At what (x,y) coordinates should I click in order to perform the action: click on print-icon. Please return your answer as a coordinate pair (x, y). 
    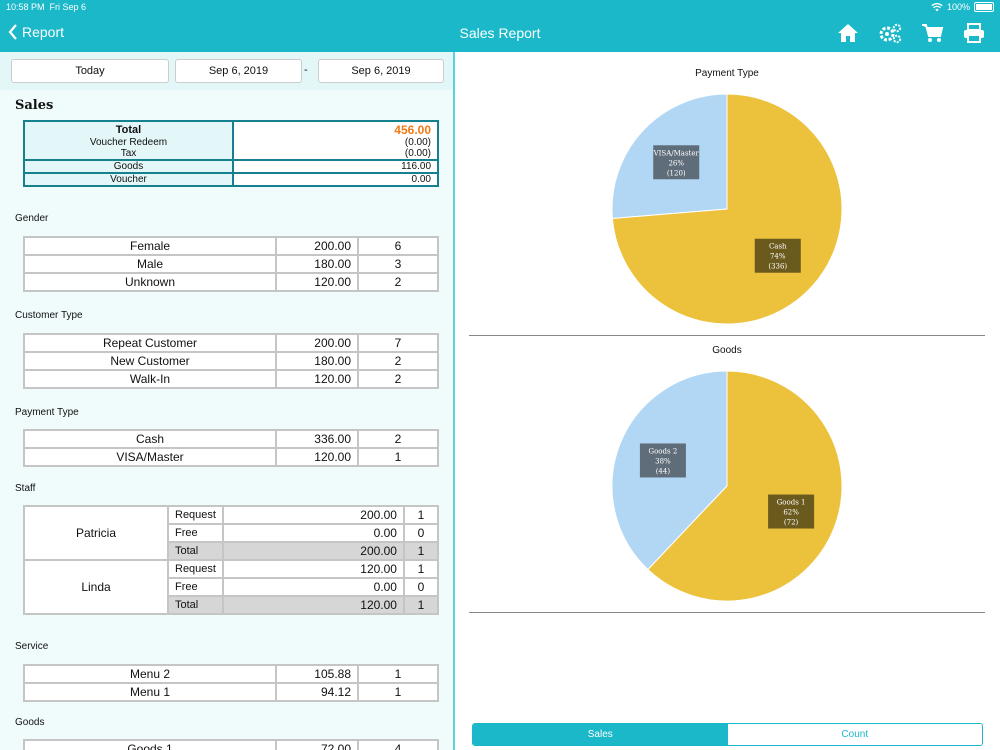
    Looking at the image, I should click on (974, 33).